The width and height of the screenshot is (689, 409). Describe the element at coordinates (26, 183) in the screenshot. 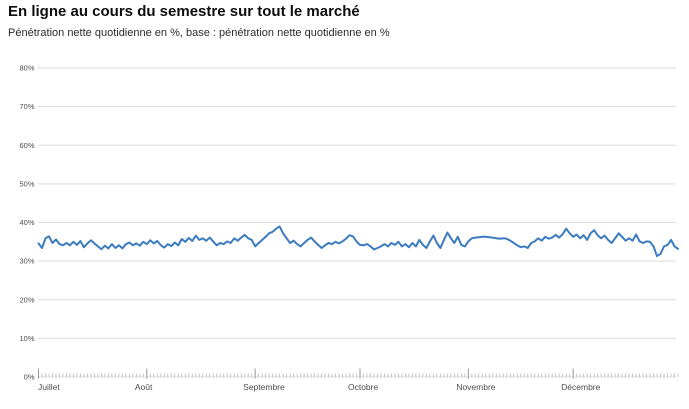

I see `y-tick-label: 50%` at that location.